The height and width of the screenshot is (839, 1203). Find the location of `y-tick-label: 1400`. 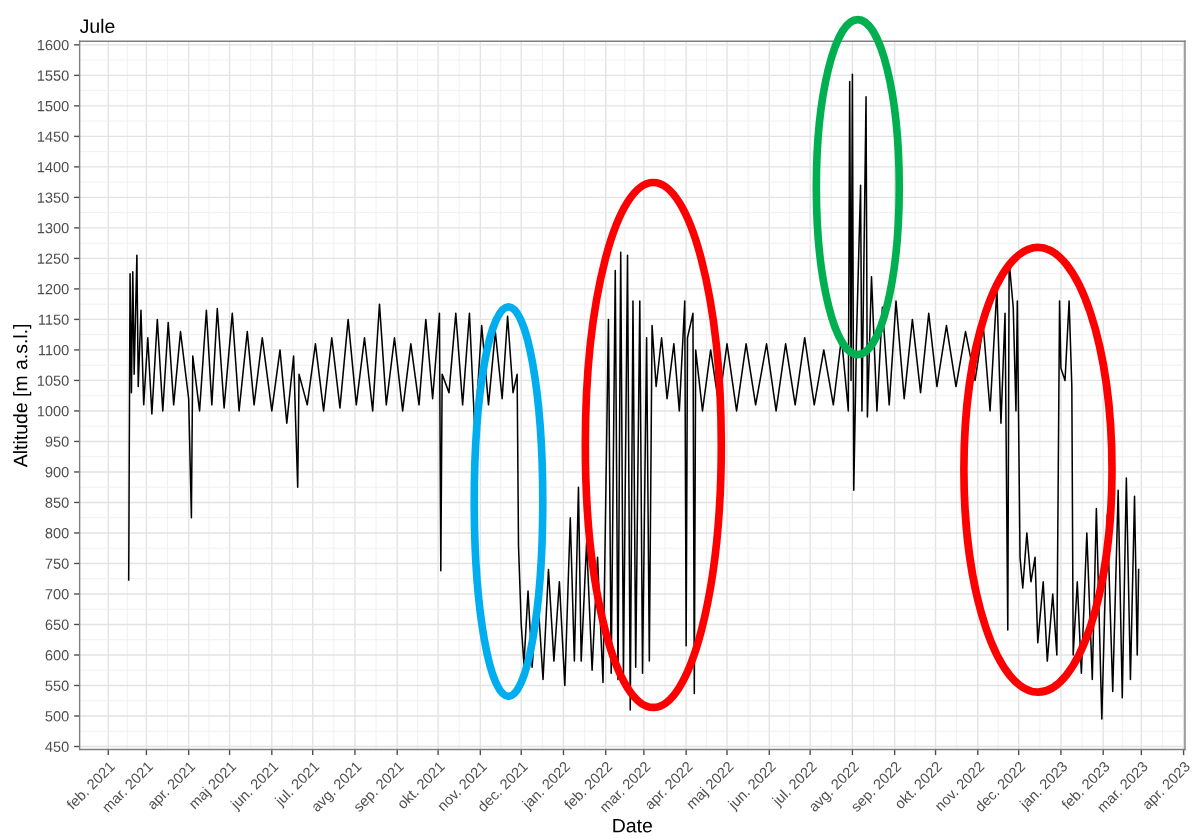

y-tick-label: 1400 is located at coordinates (53, 167).